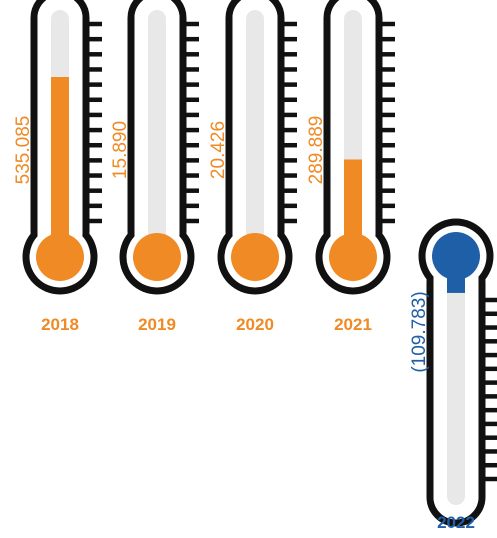  I want to click on category-label-2022: 2022, so click(456, 522).